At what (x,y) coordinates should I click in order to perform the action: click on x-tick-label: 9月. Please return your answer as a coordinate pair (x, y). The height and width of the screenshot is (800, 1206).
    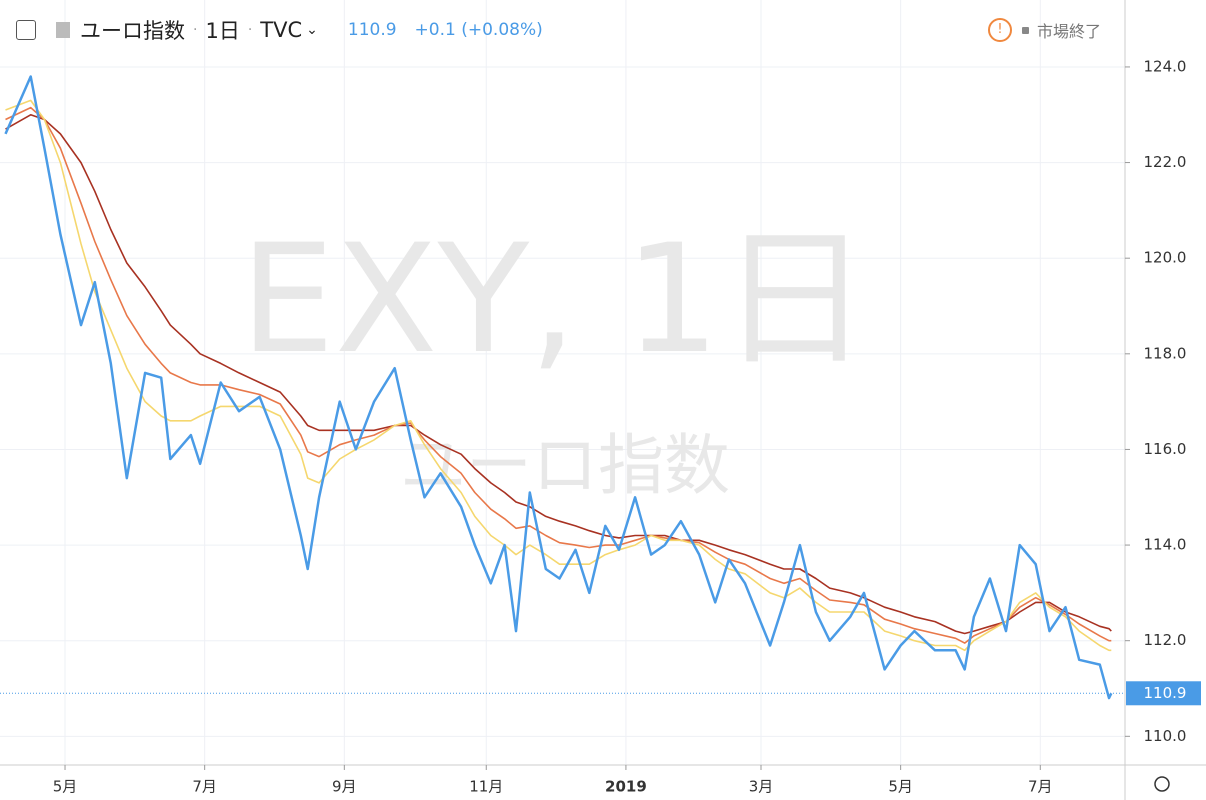
    Looking at the image, I should click on (344, 787).